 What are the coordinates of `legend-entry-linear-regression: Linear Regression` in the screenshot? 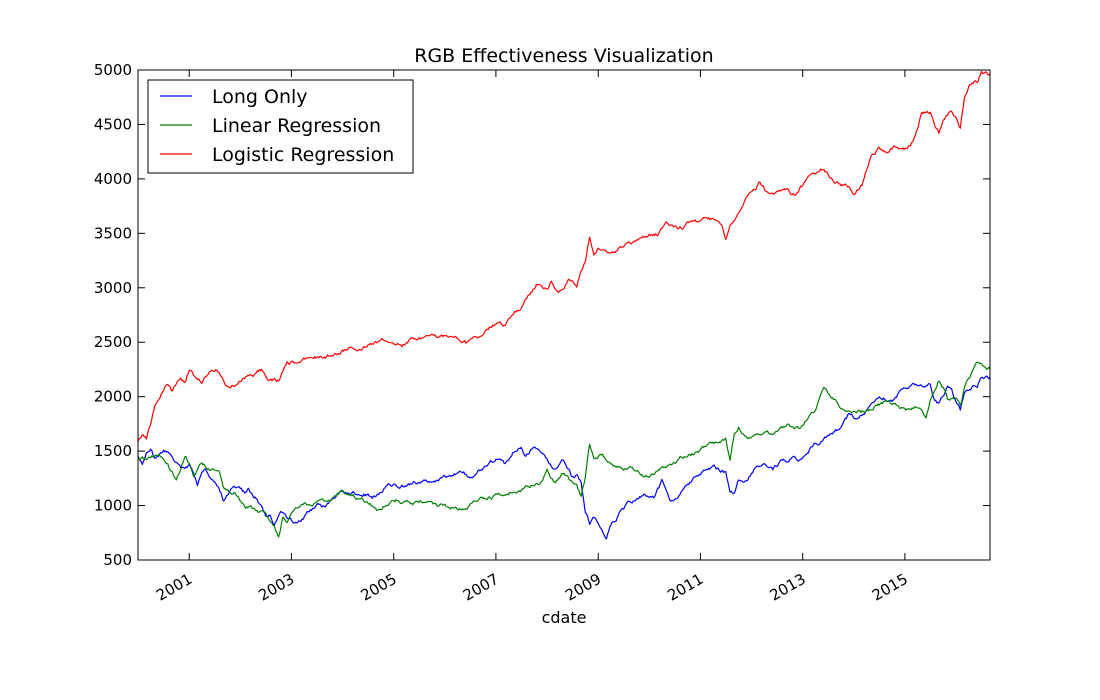 It's located at (270, 126).